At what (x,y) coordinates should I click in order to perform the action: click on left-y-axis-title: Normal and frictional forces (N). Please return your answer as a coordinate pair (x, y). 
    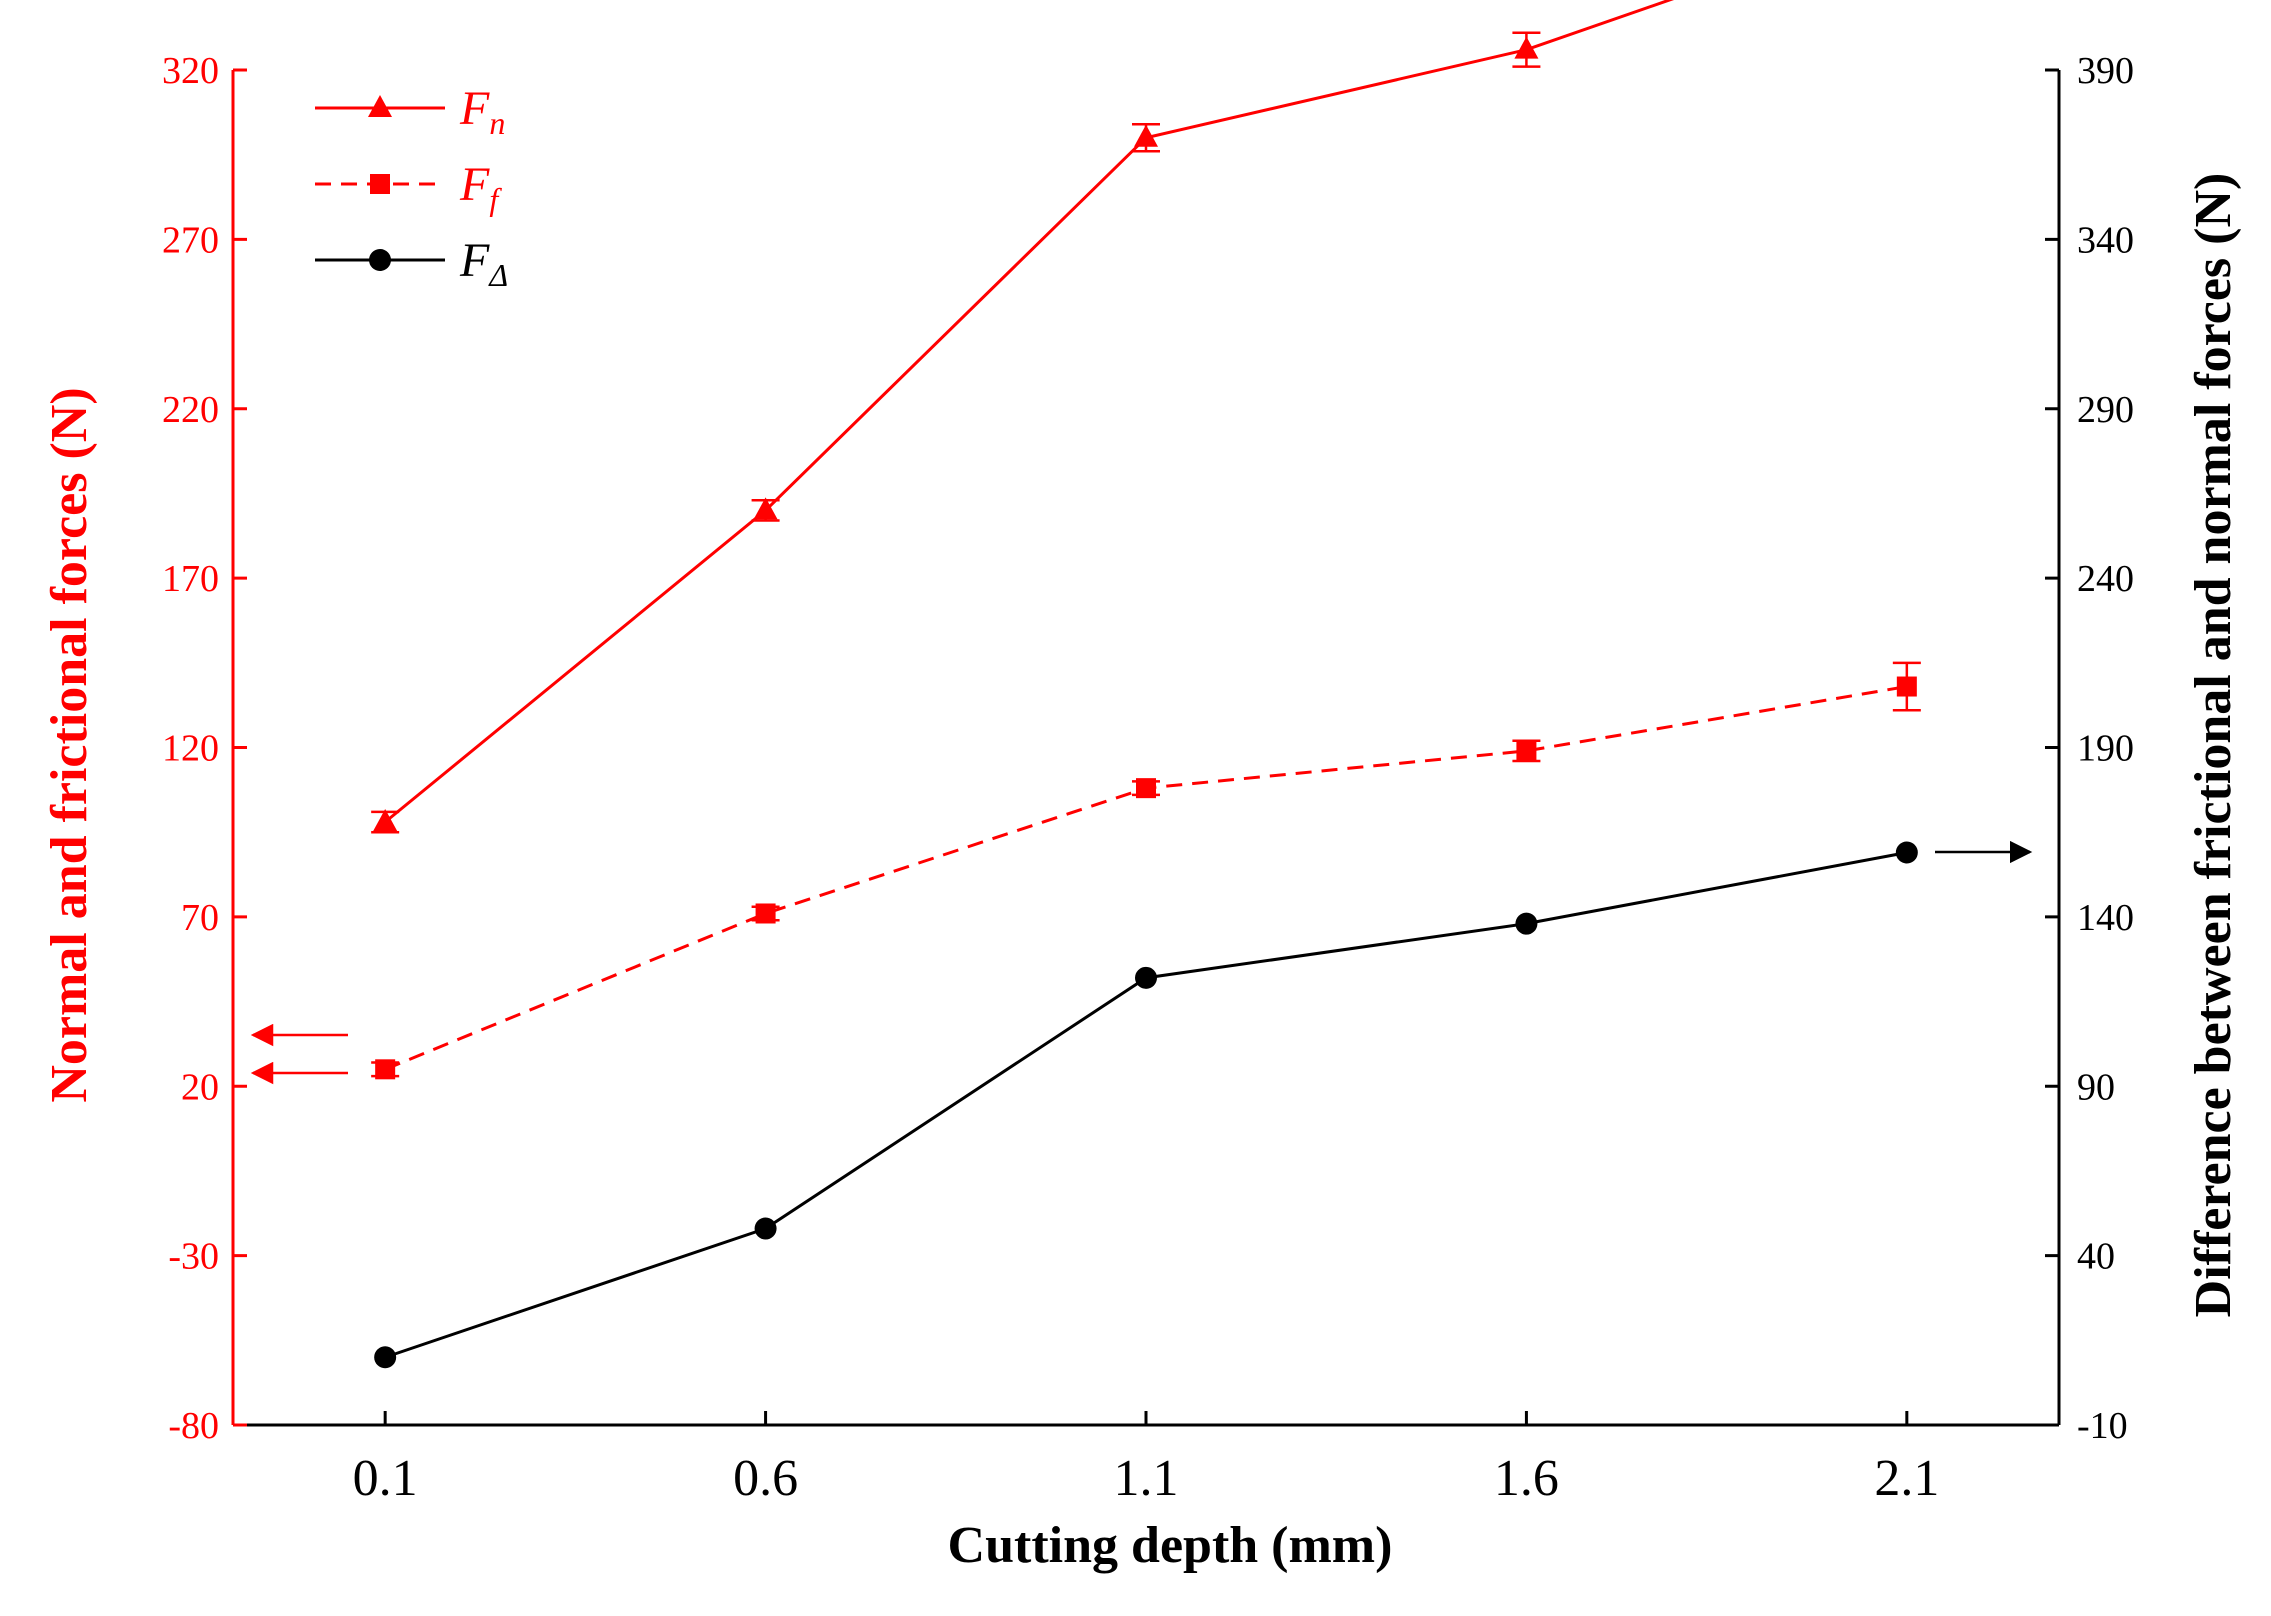
    Looking at the image, I should click on (69, 744).